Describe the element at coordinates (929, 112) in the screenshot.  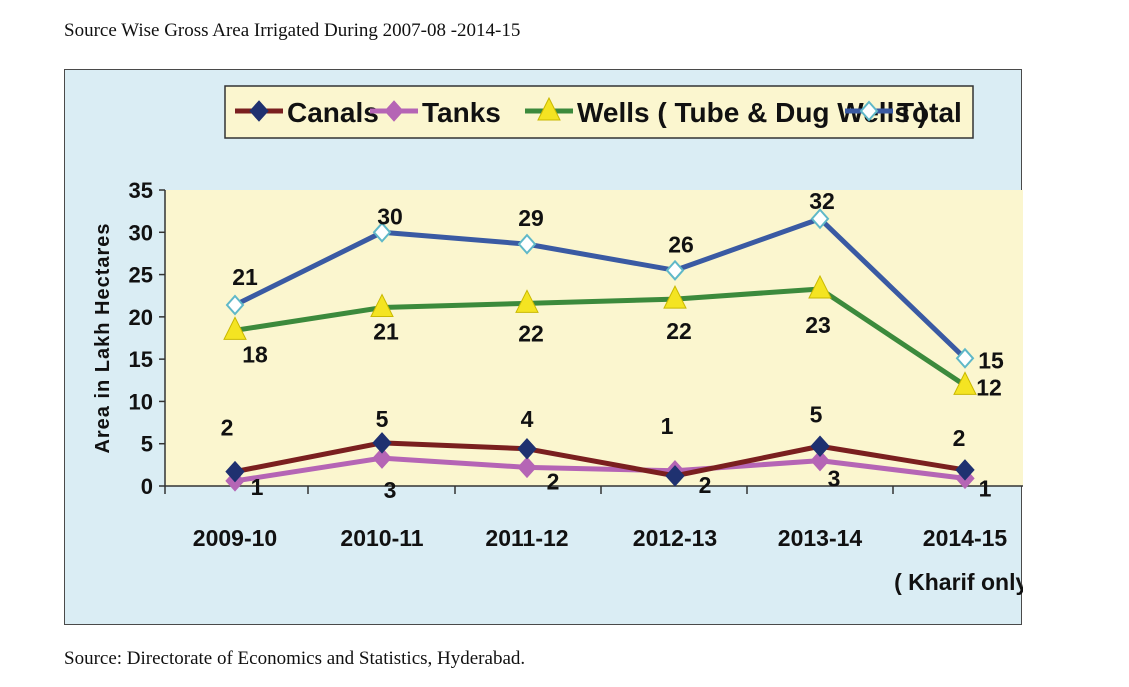
I see `legend-label-3: Total` at that location.